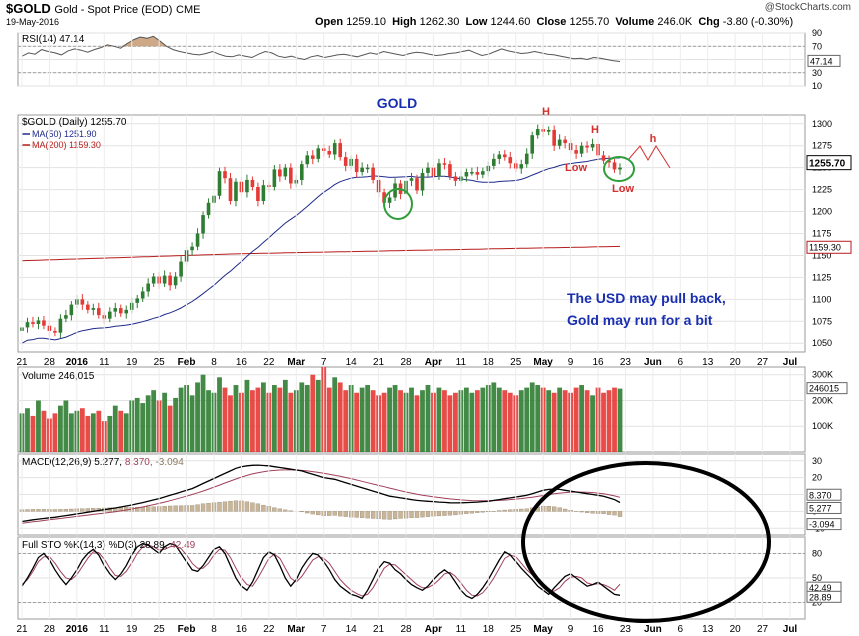 This screenshot has height=636, width=859. Describe the element at coordinates (827, 164) in the screenshot. I see `last-close-value: 1255.70` at that location.